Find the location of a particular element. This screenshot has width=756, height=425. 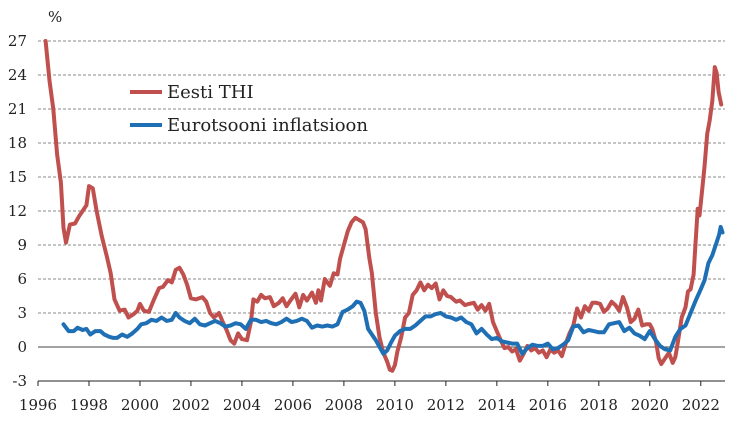

x-tick-label: 2022 is located at coordinates (701, 405).